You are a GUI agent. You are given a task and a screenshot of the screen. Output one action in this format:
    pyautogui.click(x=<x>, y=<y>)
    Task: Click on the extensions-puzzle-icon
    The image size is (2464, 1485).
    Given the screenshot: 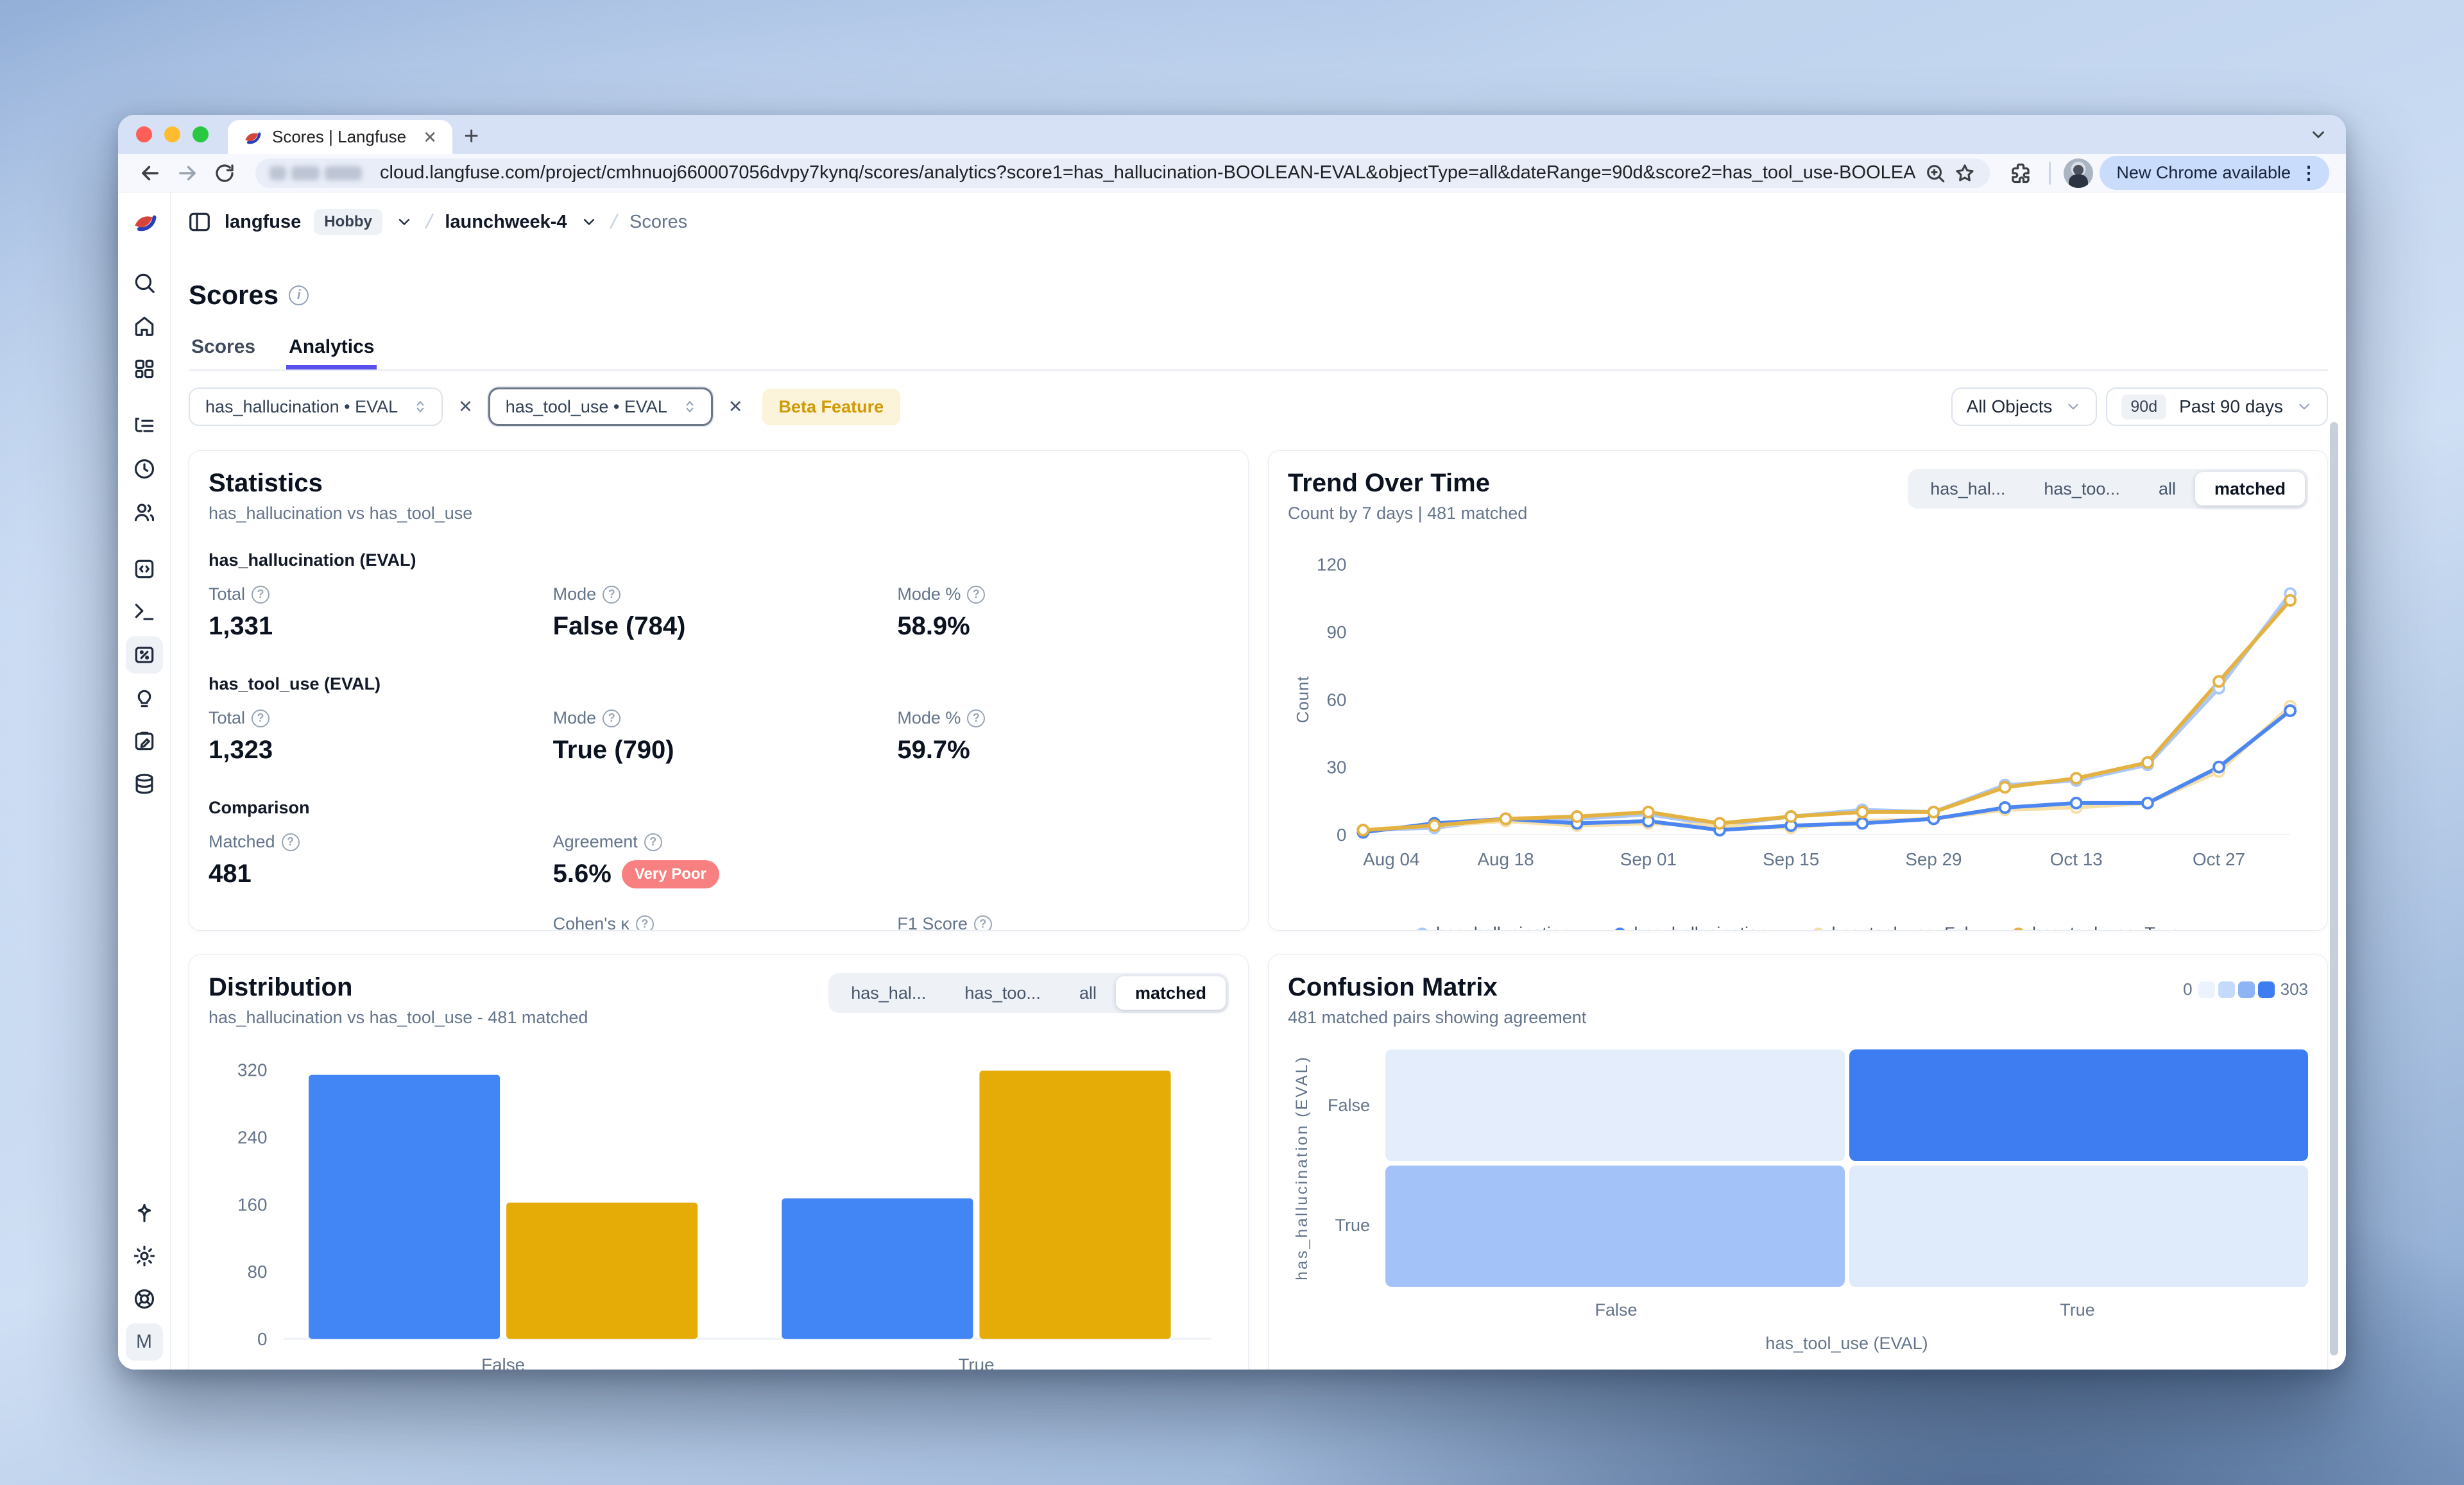 What is the action you would take?
    pyautogui.click(x=2021, y=173)
    